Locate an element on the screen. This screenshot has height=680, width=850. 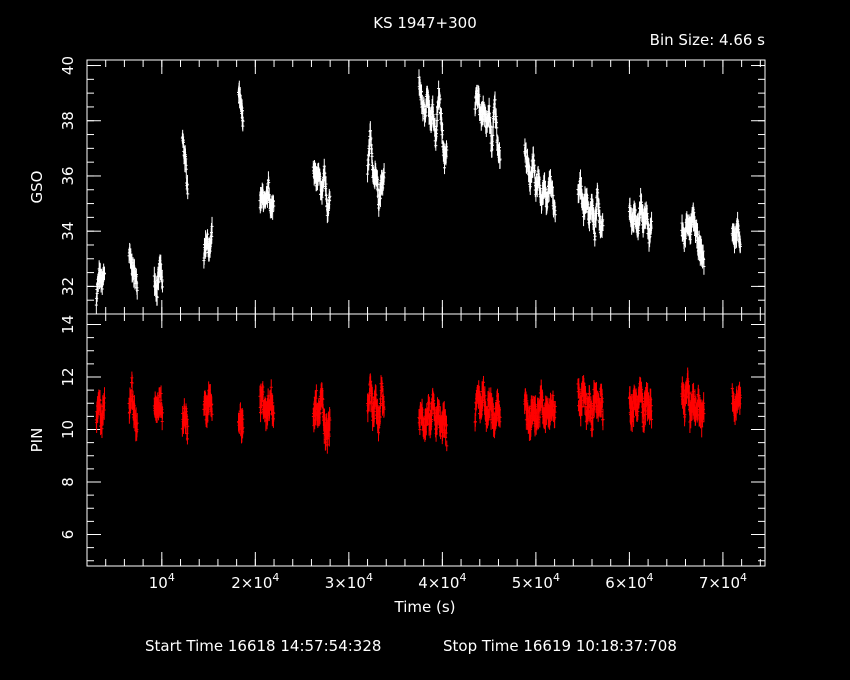
x-axis: 104 2×104 3×104 4×104 5×104 6×104 7×104 is located at coordinates (448, 581).